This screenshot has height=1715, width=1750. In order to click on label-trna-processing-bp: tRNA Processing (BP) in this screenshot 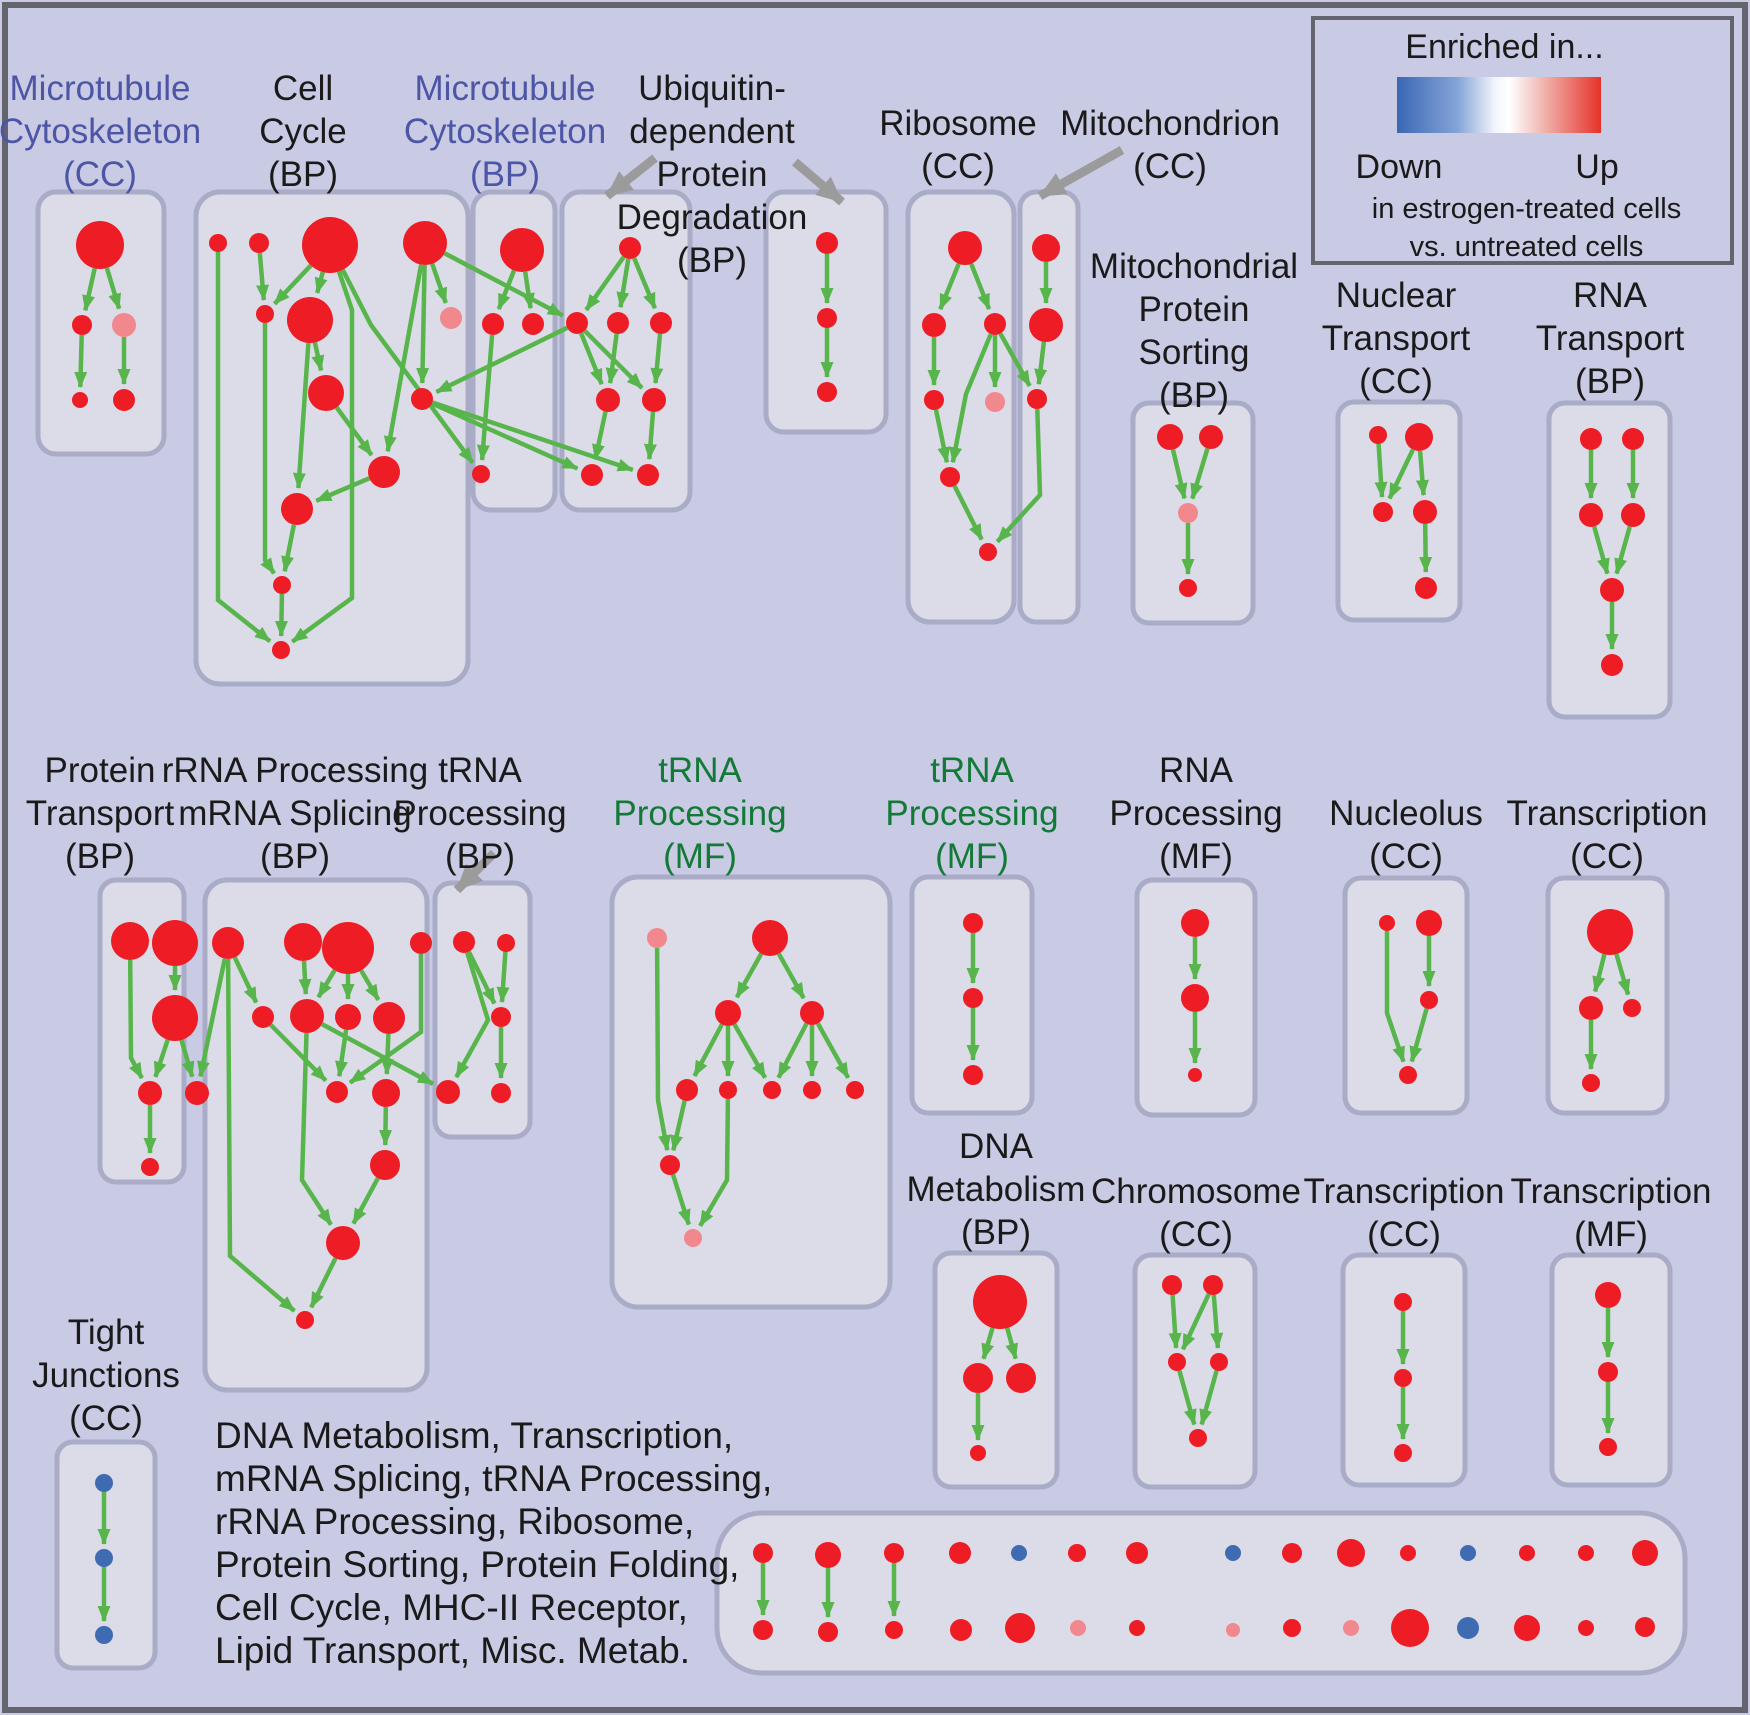, I will do `click(479, 813)`.